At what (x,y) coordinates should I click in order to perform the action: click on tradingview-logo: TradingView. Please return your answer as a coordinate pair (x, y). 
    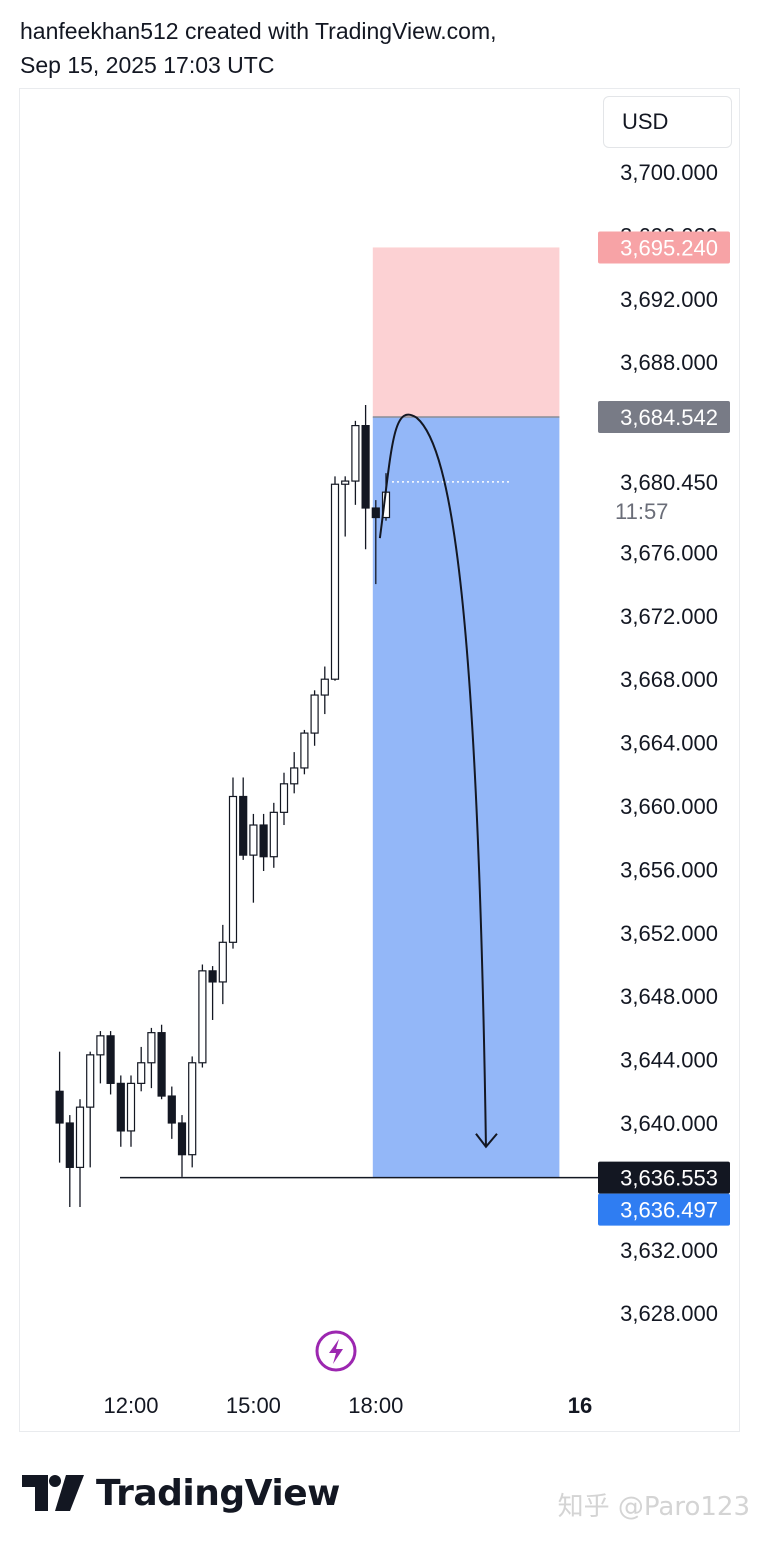
    Looking at the image, I should click on (181, 1493).